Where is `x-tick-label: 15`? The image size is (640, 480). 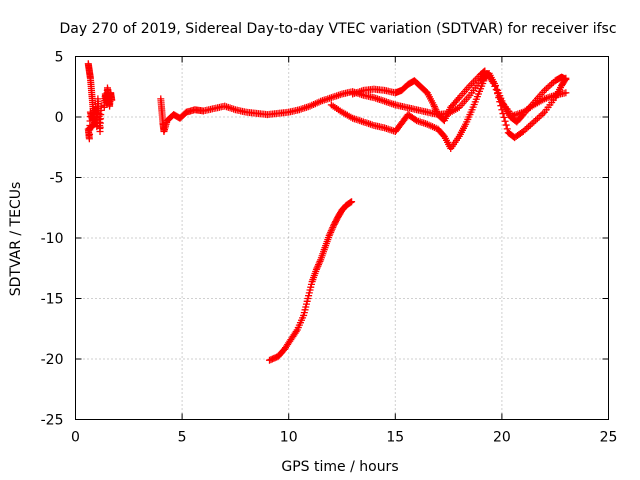
x-tick-label: 15 is located at coordinates (395, 438).